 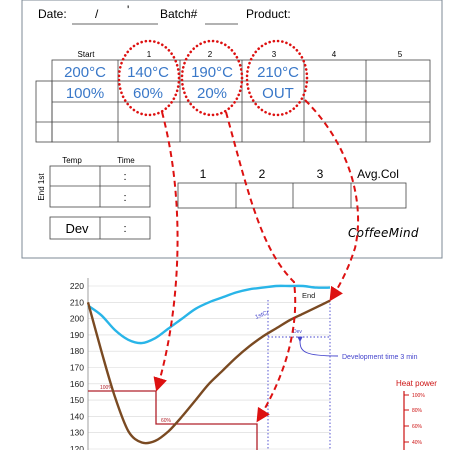 I want to click on stage-highlights, so click(x=213, y=78).